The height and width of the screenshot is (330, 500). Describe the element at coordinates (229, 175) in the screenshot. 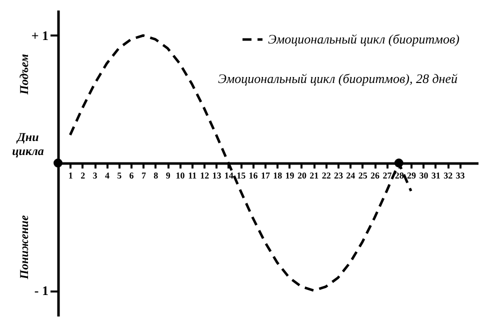

I see `x-tick-label: 14` at that location.